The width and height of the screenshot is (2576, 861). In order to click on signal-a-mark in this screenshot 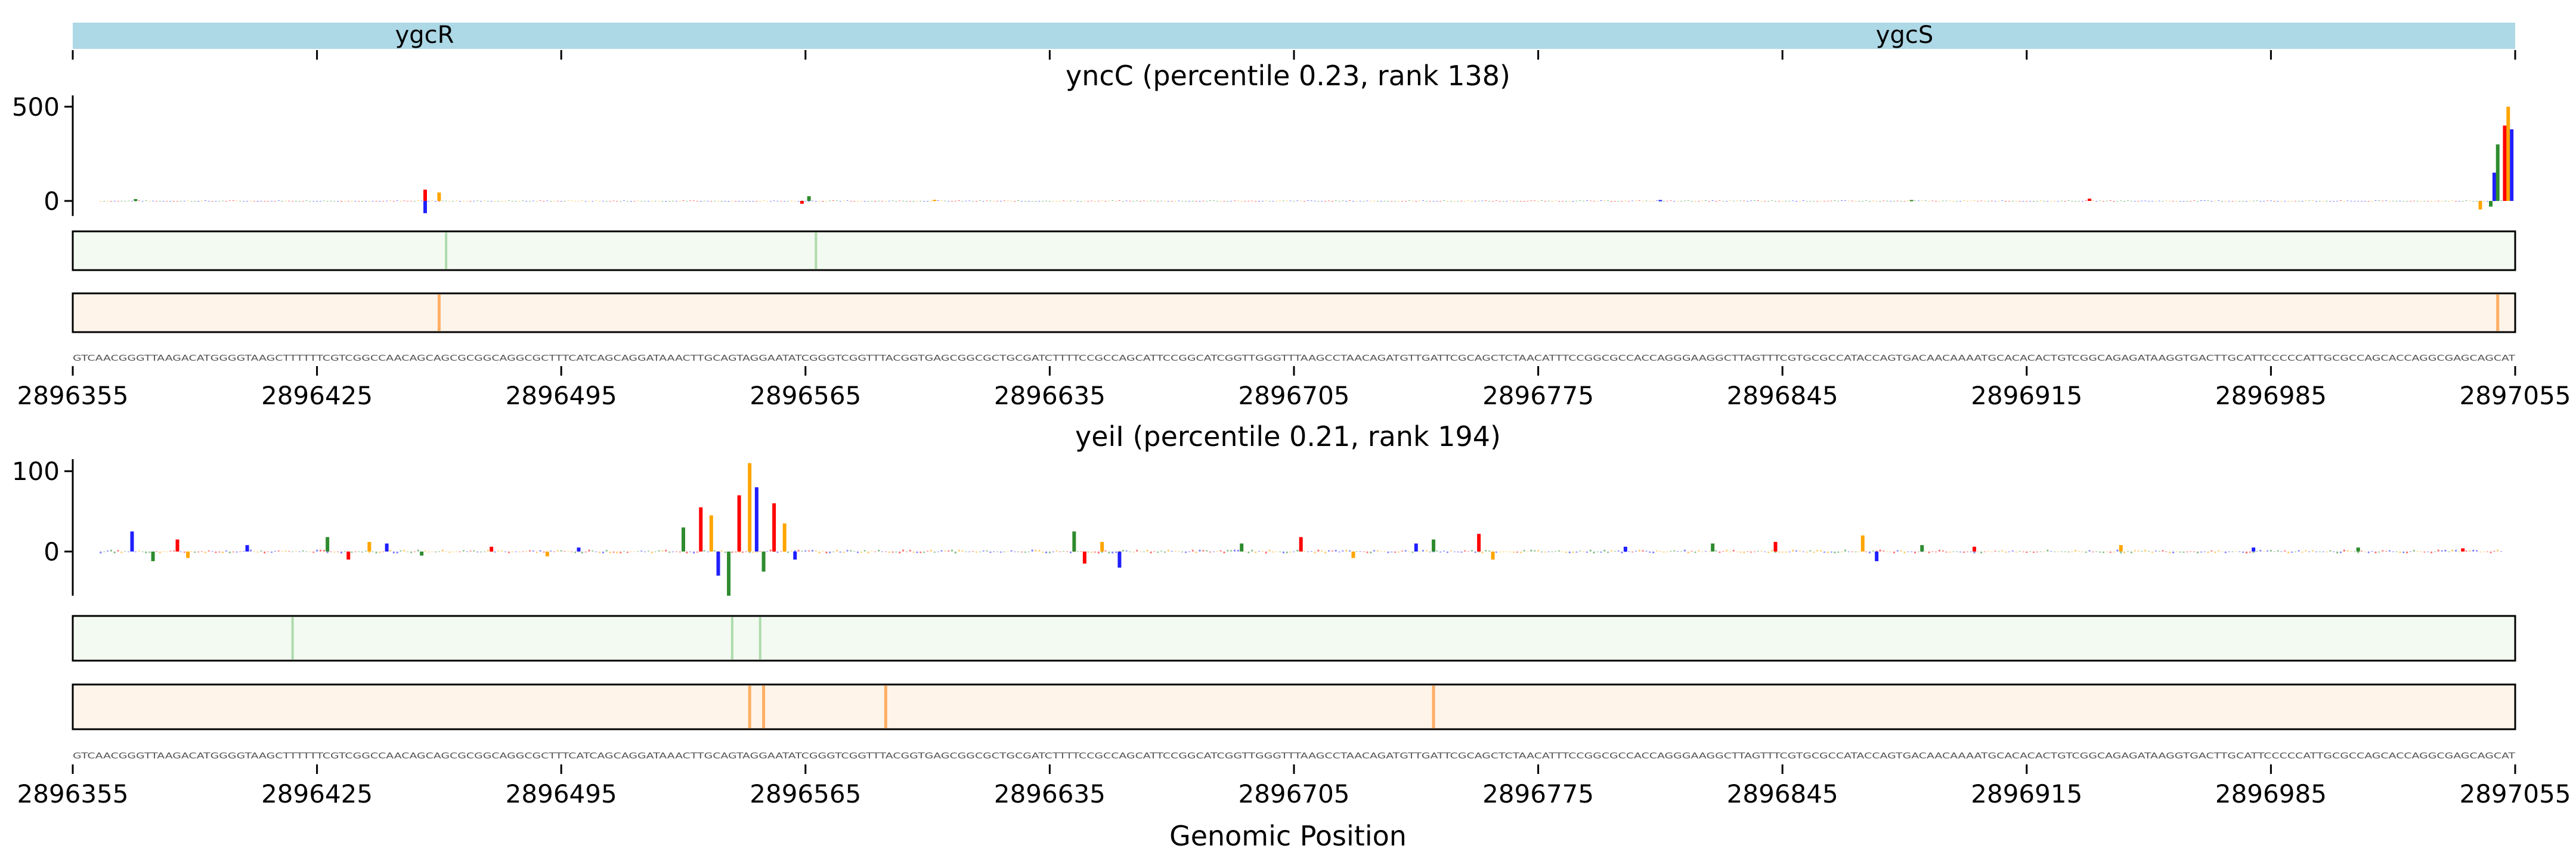, I will do `click(732, 638)`.